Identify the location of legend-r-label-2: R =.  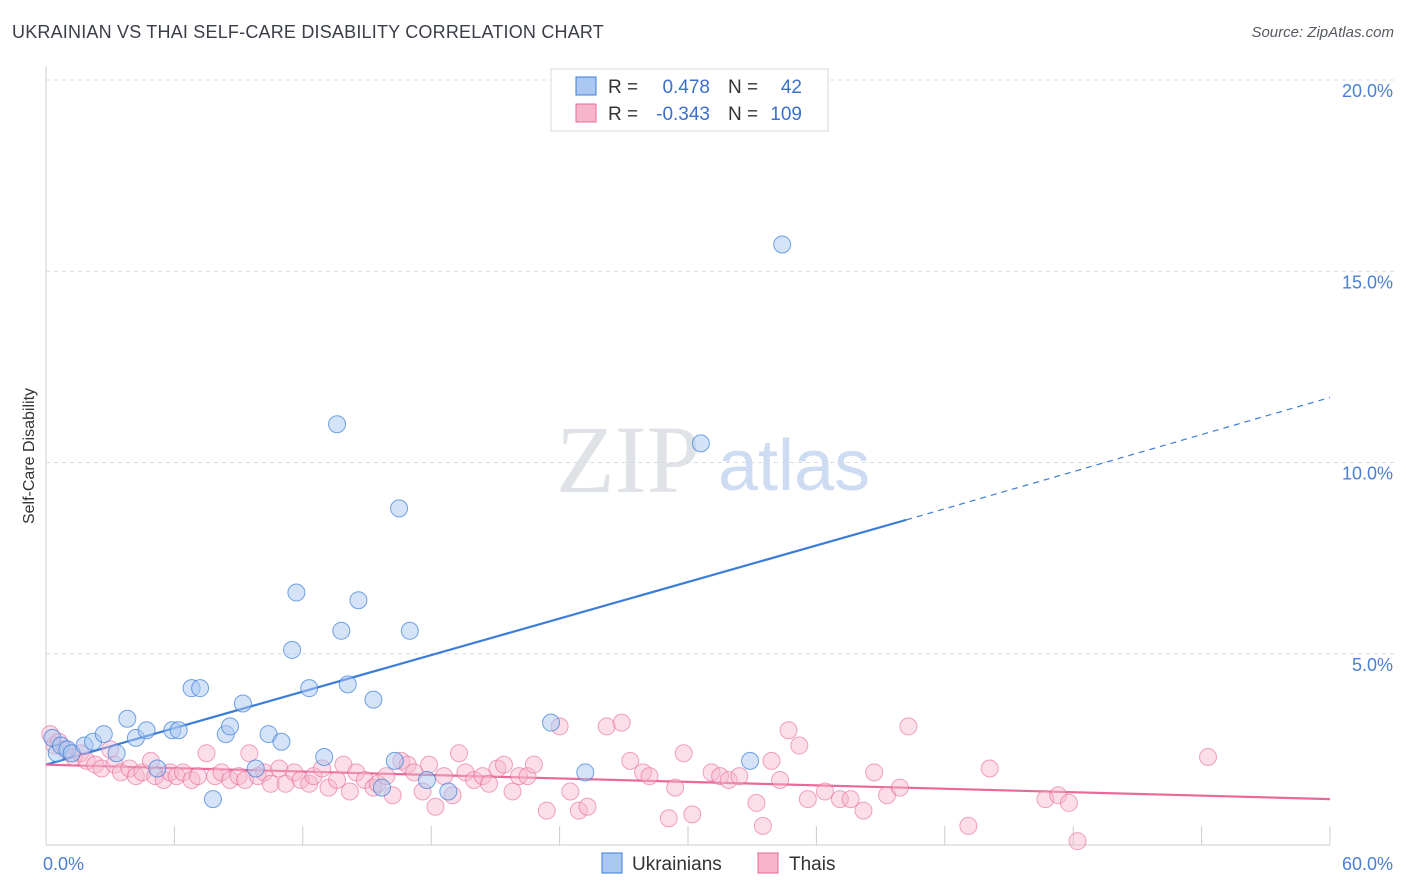
(623, 114).